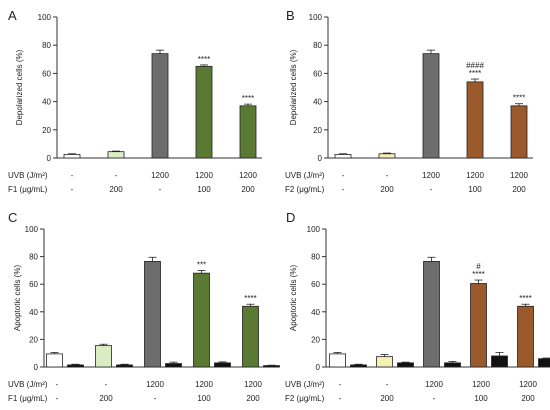  What do you see at coordinates (478, 266) in the screenshot?
I see `significance-label-2: #` at bounding box center [478, 266].